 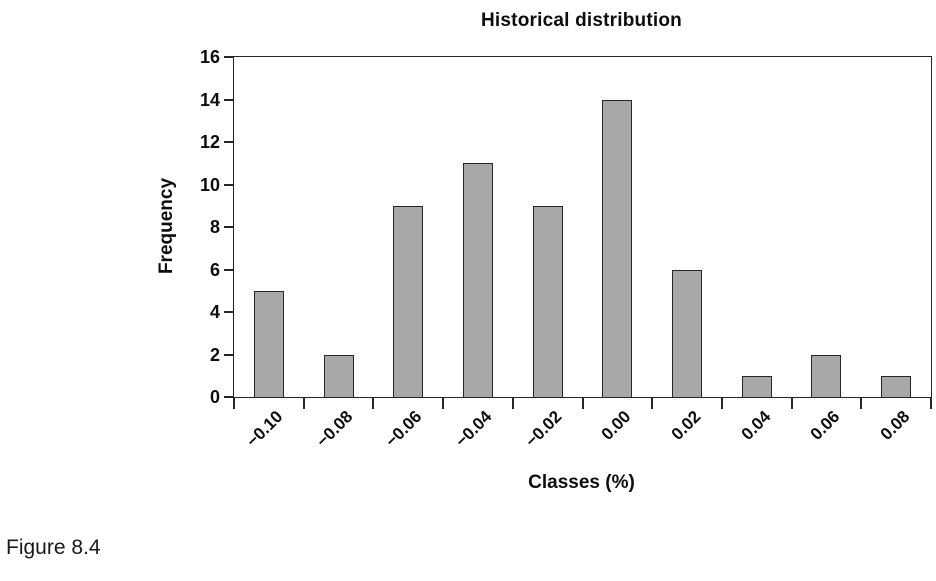 I want to click on bar-−0.08, so click(x=338, y=375).